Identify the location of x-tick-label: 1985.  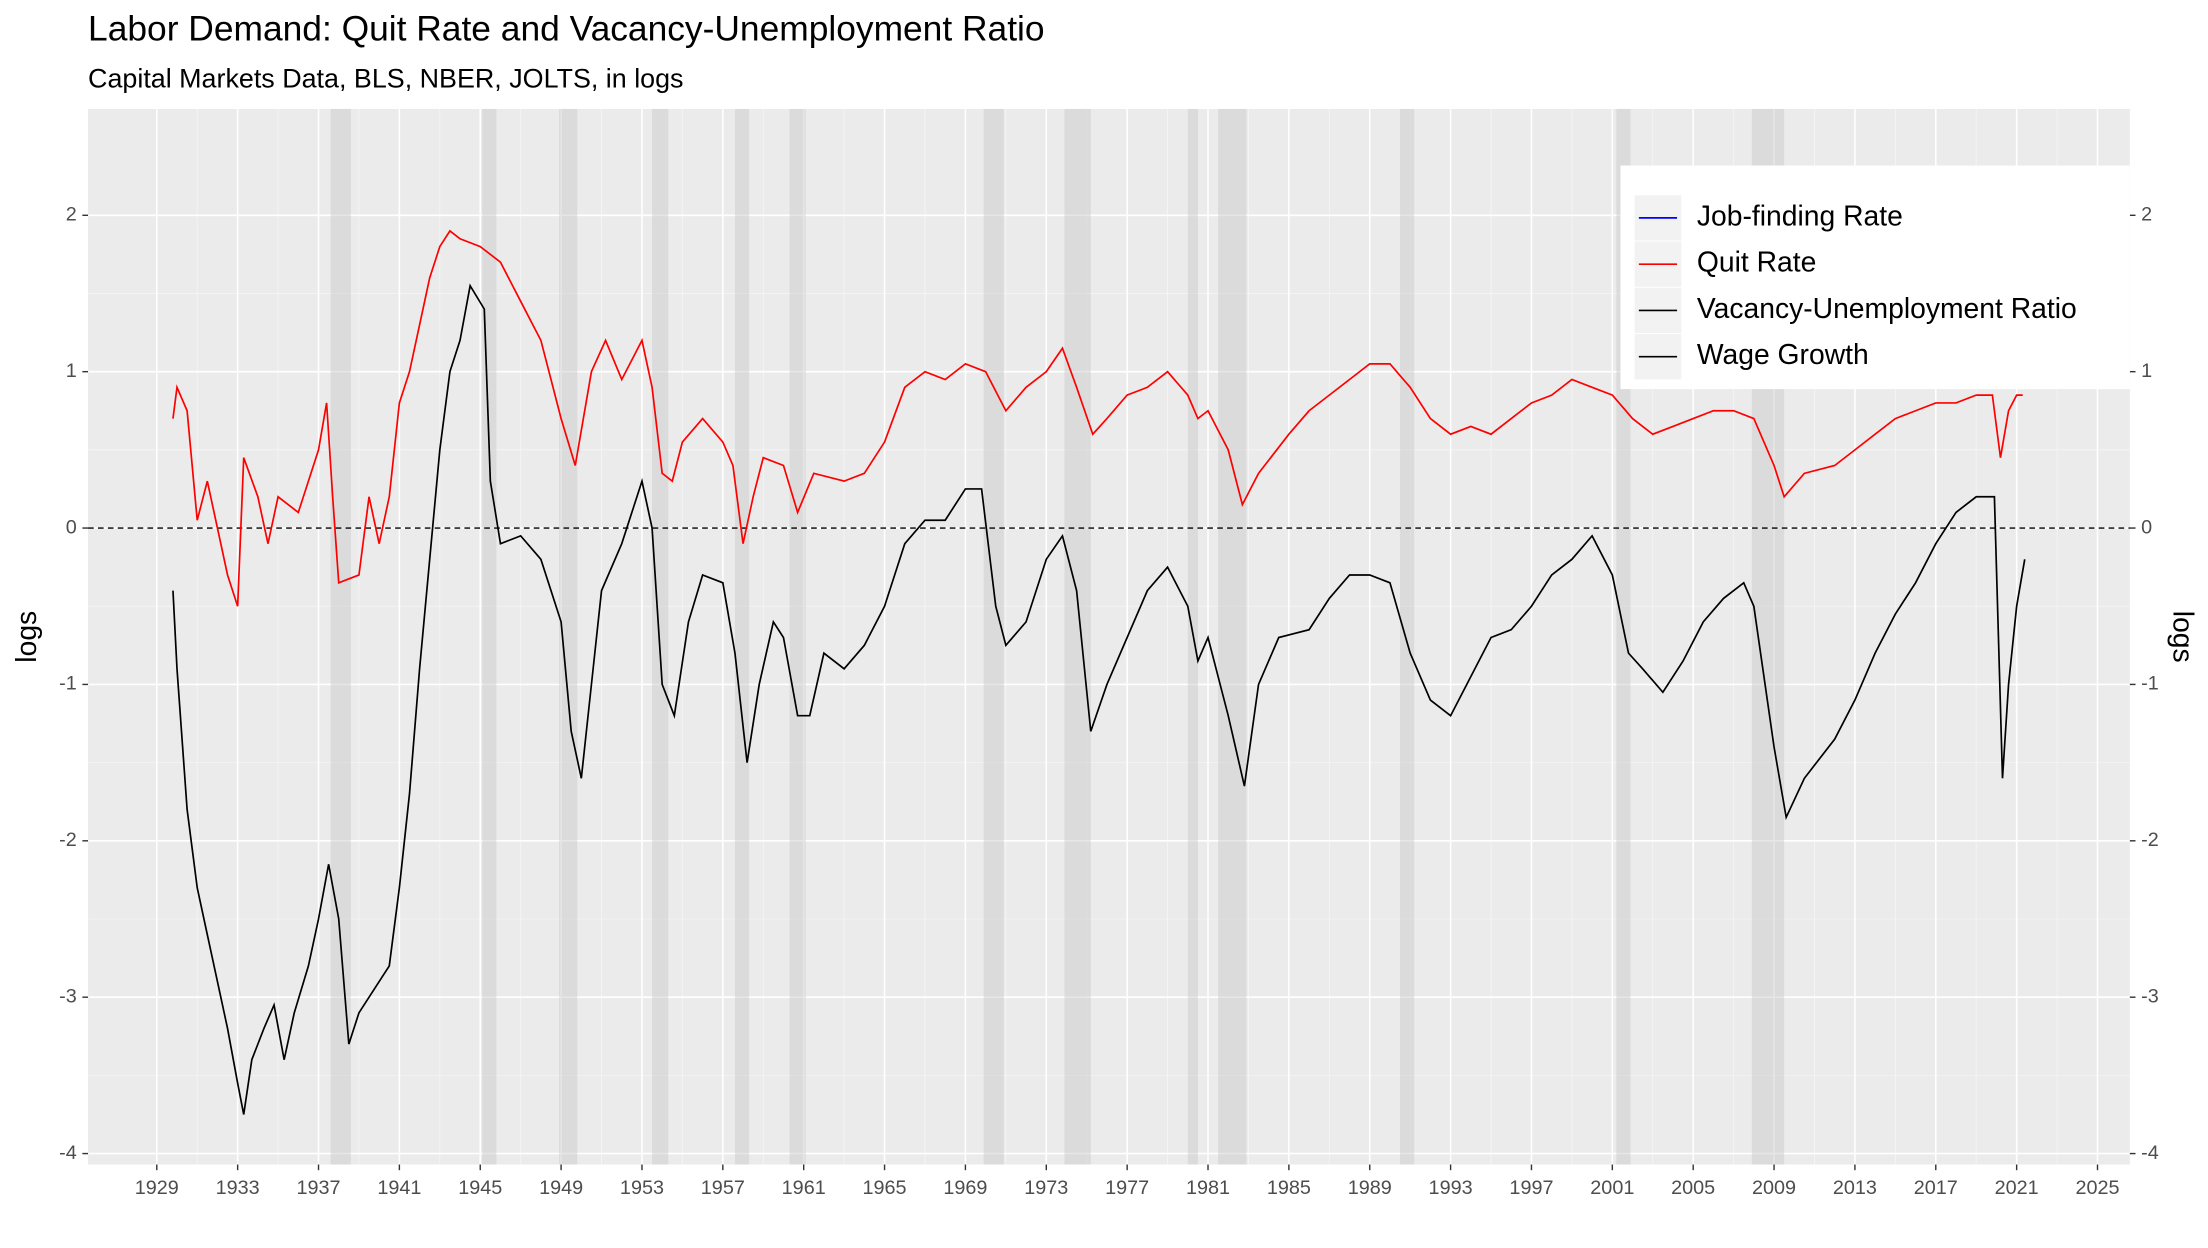
(1289, 1188).